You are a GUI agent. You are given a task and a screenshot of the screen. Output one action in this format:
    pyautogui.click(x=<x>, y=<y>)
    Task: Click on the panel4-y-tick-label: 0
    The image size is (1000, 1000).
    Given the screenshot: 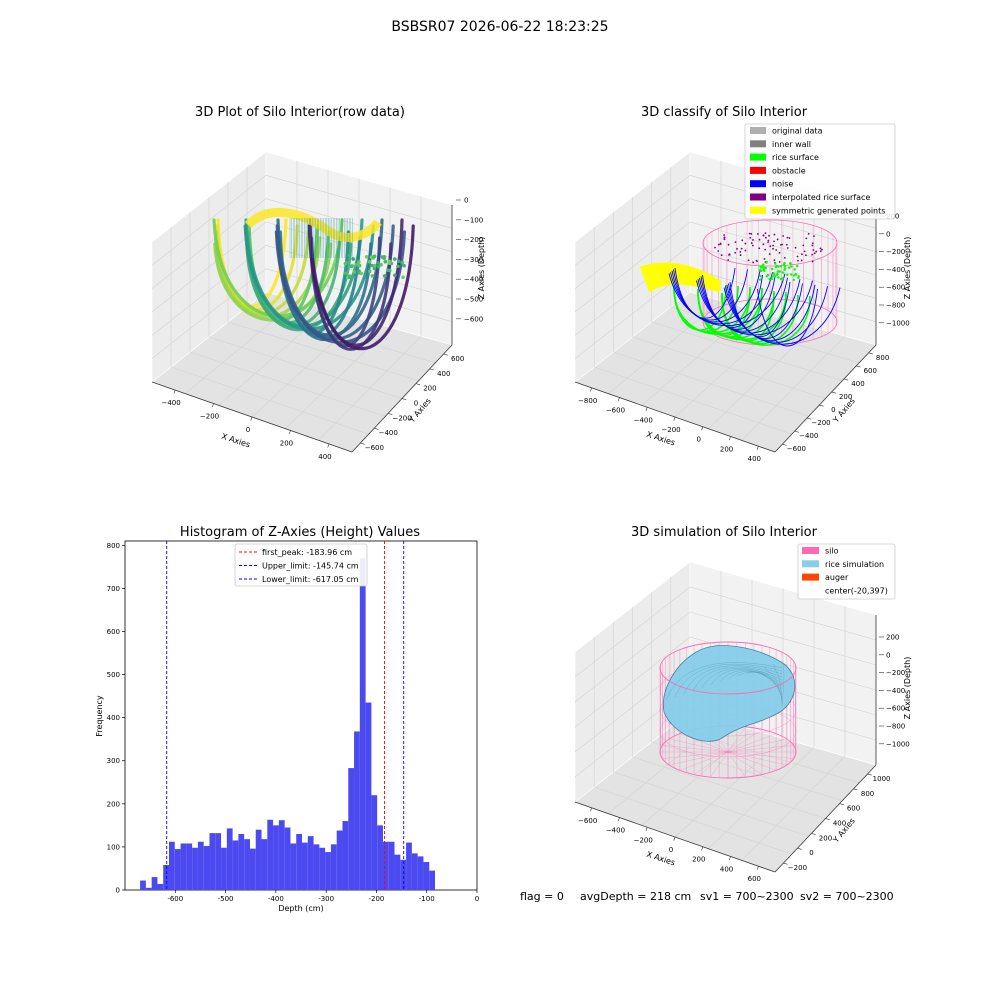 What is the action you would take?
    pyautogui.click(x=811, y=853)
    